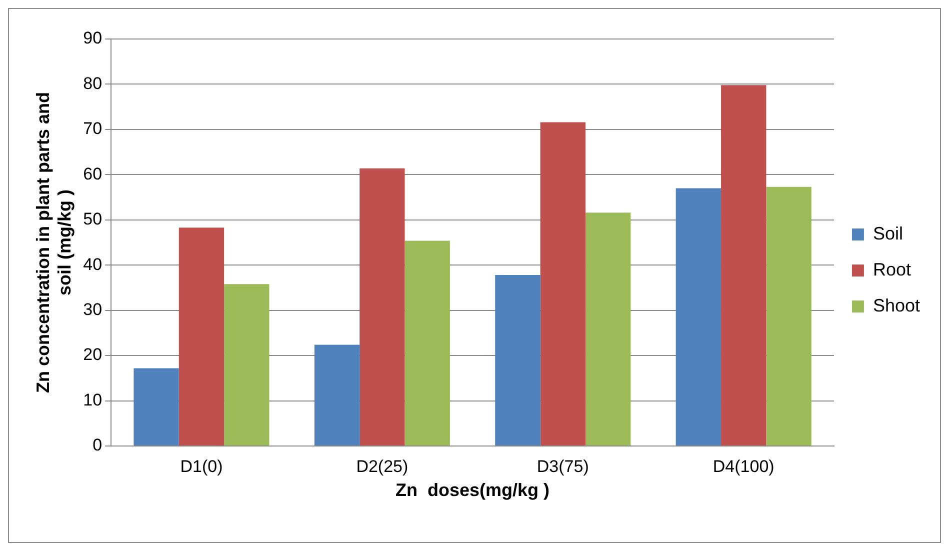 The image size is (949, 551). I want to click on y-tick-label: 40, so click(92, 264).